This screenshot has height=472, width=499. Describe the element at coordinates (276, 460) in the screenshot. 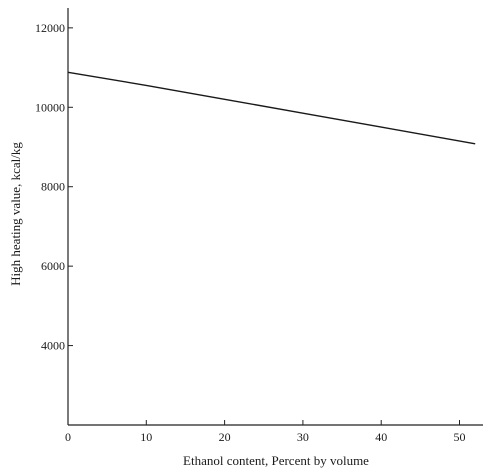

I see `x-axis-title: Ethanol content, Percent by volume` at that location.